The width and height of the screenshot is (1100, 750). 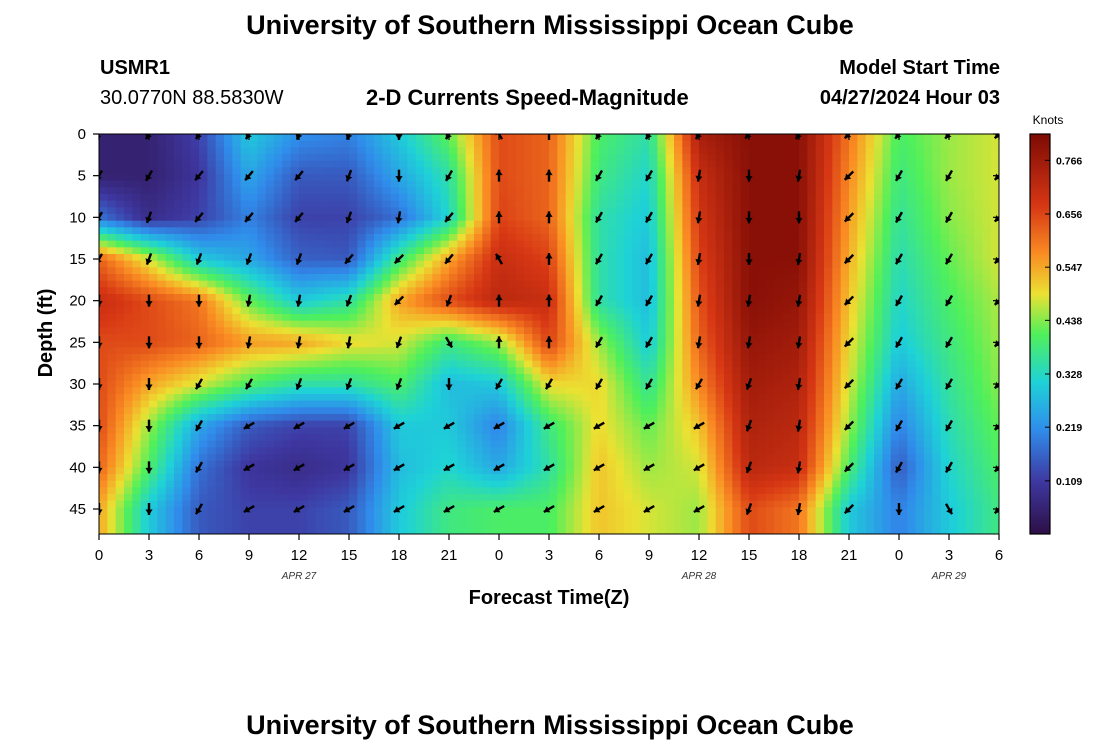 What do you see at coordinates (909, 98) in the screenshot?
I see `model-start-value: 04/27/2024 Hour 03` at bounding box center [909, 98].